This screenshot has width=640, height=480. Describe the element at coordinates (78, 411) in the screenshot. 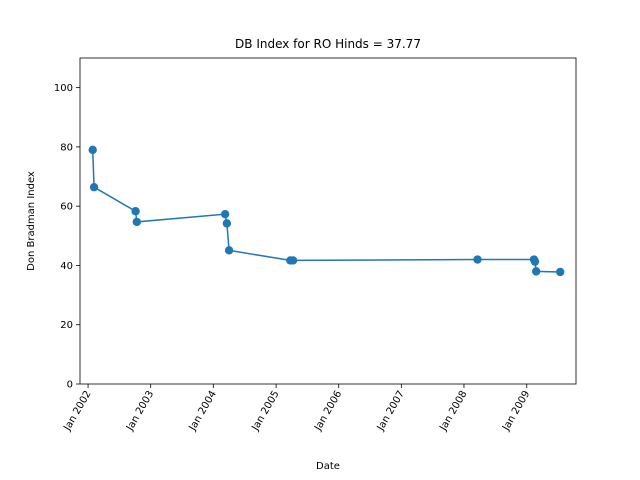

I see `x-tick-label: Jan 2002` at that location.